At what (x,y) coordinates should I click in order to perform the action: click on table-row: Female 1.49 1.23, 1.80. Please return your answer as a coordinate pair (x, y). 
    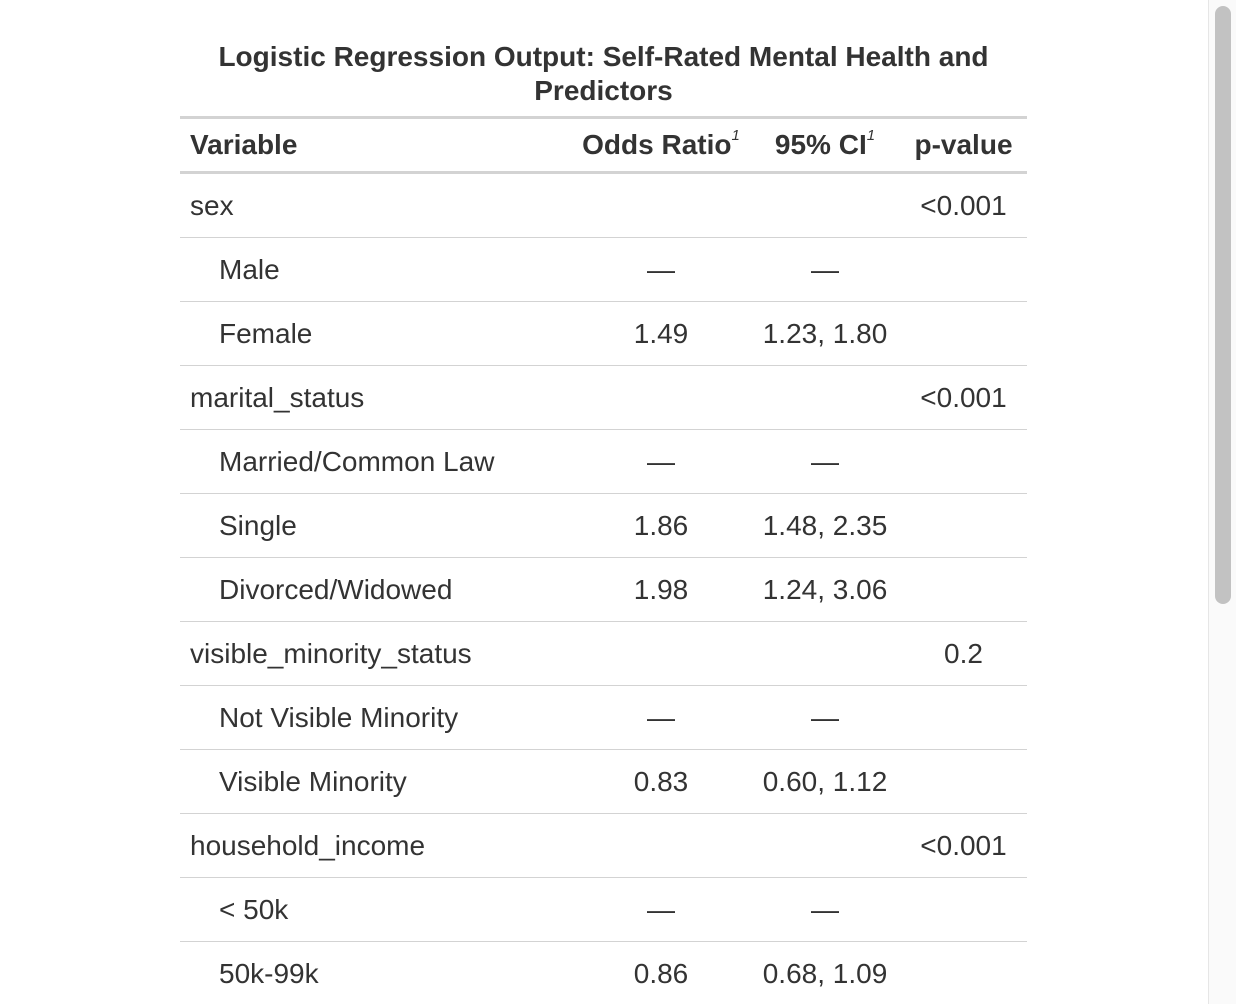
    Looking at the image, I should click on (603, 333).